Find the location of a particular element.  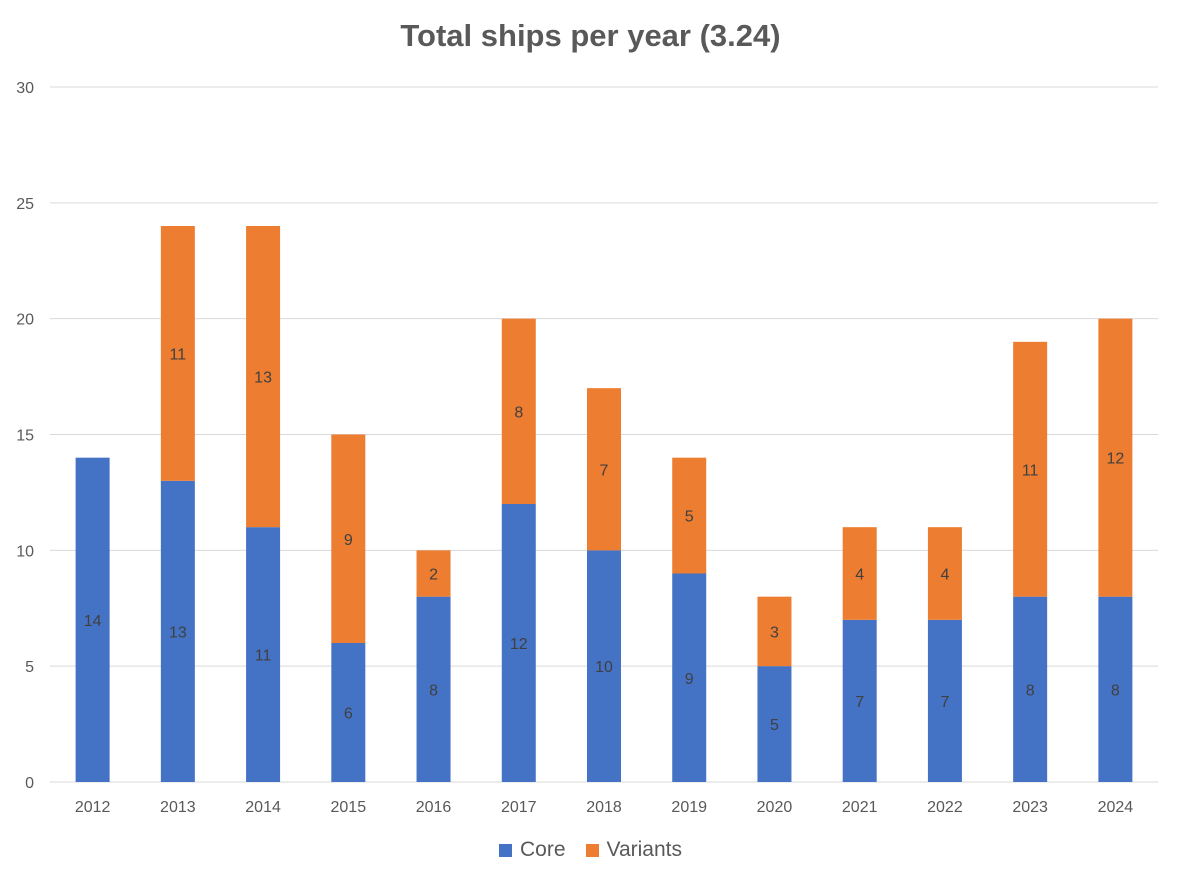

bar-variants-2016 is located at coordinates (433, 573).